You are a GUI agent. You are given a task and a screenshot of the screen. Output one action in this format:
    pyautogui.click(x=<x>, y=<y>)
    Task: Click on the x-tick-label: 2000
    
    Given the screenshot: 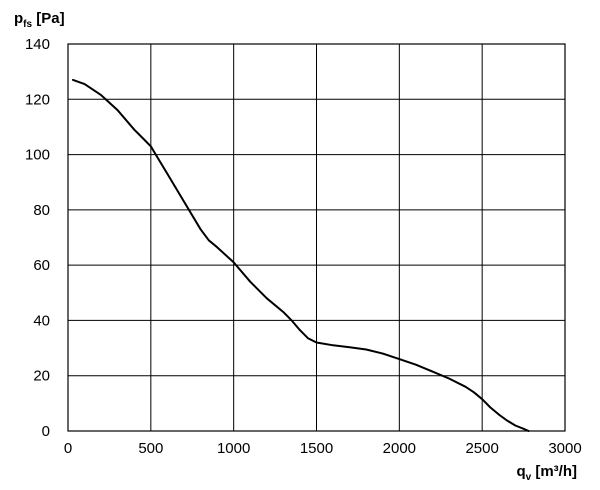 What is the action you would take?
    pyautogui.click(x=399, y=448)
    